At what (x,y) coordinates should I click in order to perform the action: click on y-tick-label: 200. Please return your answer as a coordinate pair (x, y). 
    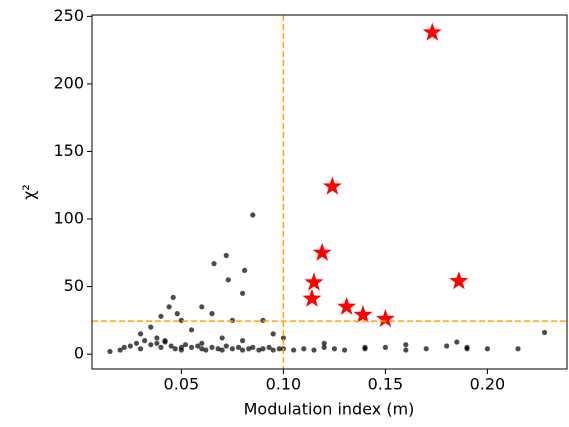
    Looking at the image, I should click on (68, 82).